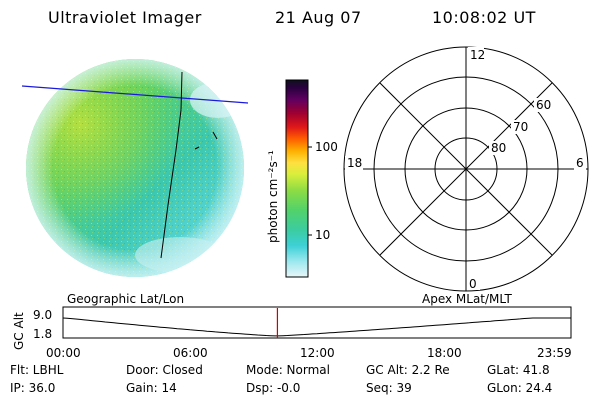  What do you see at coordinates (444, 353) in the screenshot?
I see `time-tick-label: 18:00` at bounding box center [444, 353].